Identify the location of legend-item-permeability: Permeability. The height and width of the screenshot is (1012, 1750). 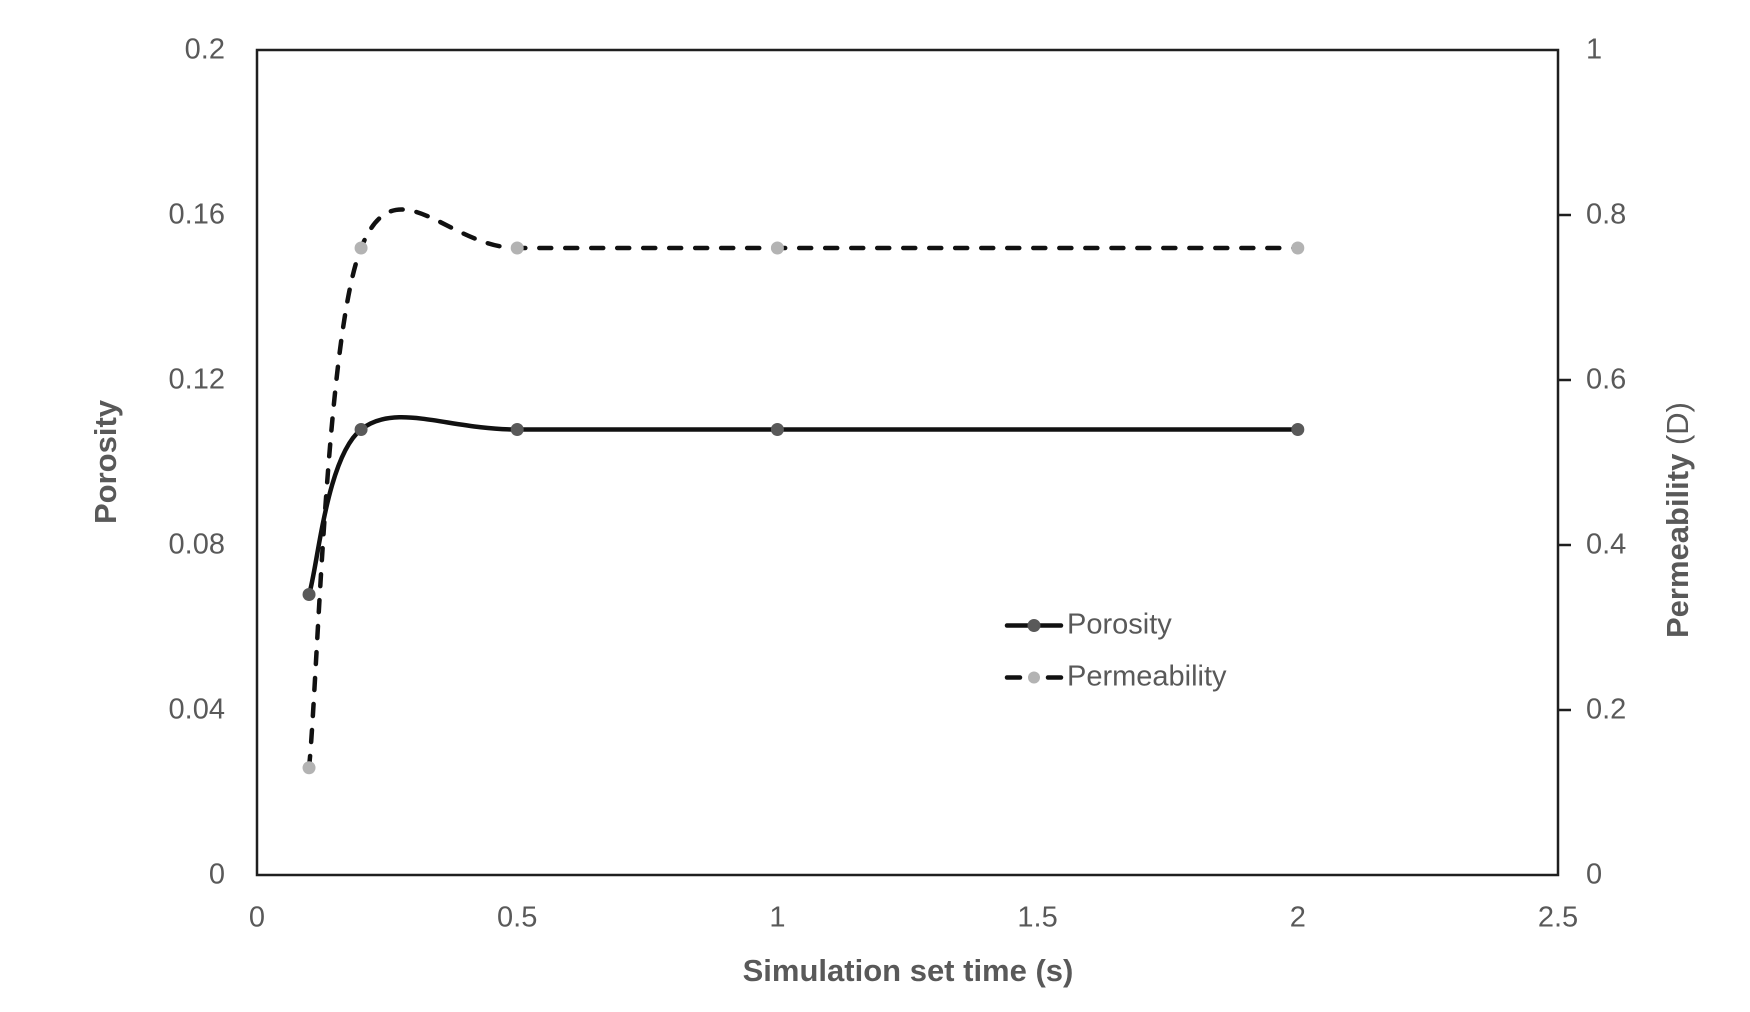
(1115, 676).